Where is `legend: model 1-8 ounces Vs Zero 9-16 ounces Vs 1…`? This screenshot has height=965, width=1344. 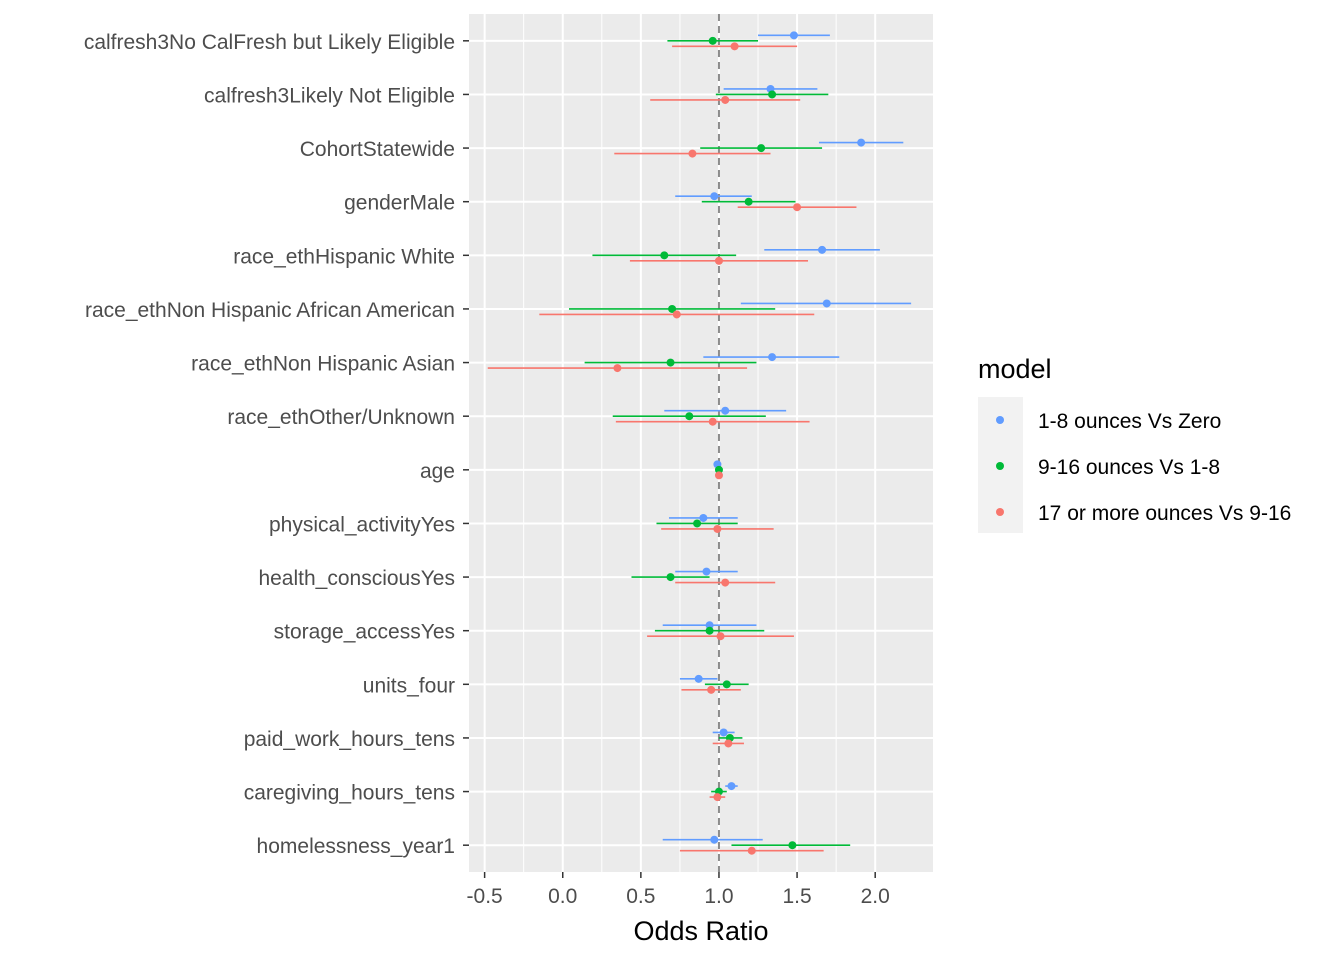
legend: model 1-8 ounces Vs Zero 9-16 ounces Vs 1… is located at coordinates (1134, 443).